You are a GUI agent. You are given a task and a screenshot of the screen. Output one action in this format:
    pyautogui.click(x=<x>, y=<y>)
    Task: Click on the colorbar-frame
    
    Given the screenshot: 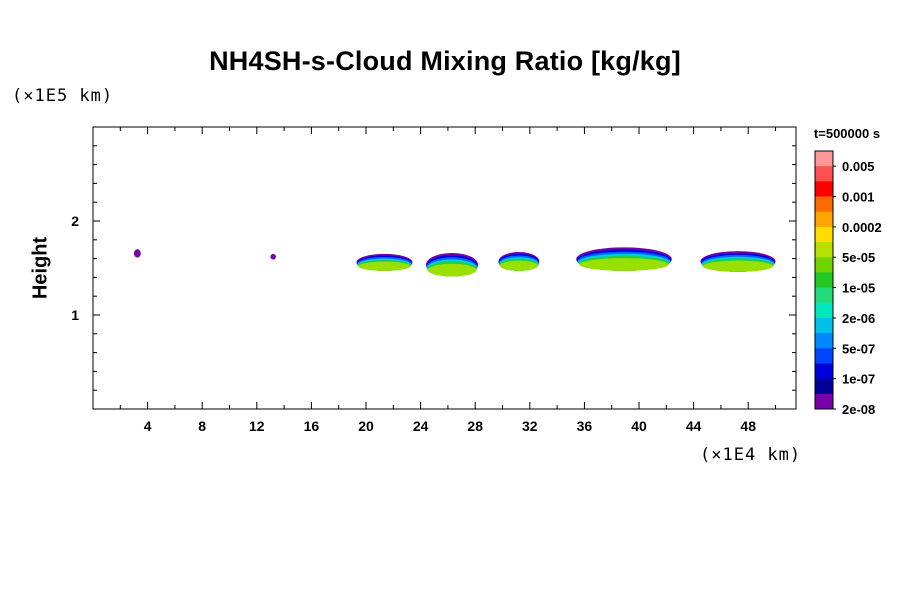 What is the action you would take?
    pyautogui.click(x=824, y=280)
    